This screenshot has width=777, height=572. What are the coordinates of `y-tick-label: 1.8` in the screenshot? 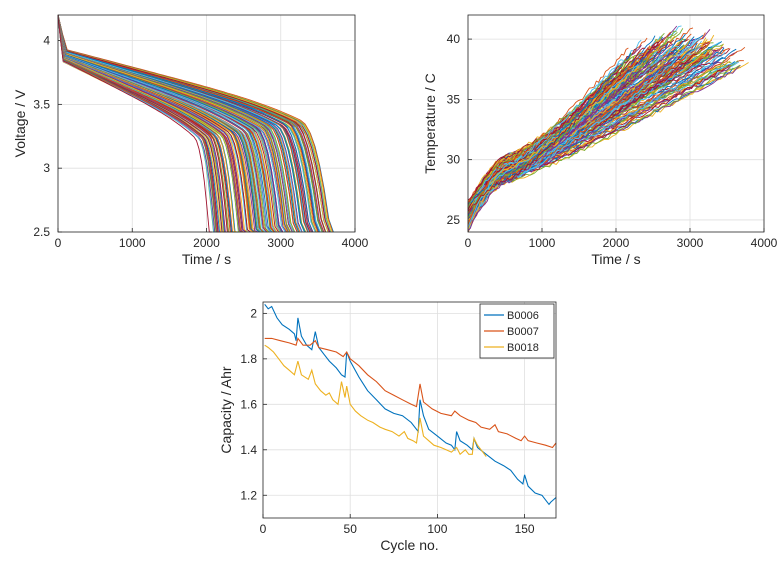 It's located at (248, 359).